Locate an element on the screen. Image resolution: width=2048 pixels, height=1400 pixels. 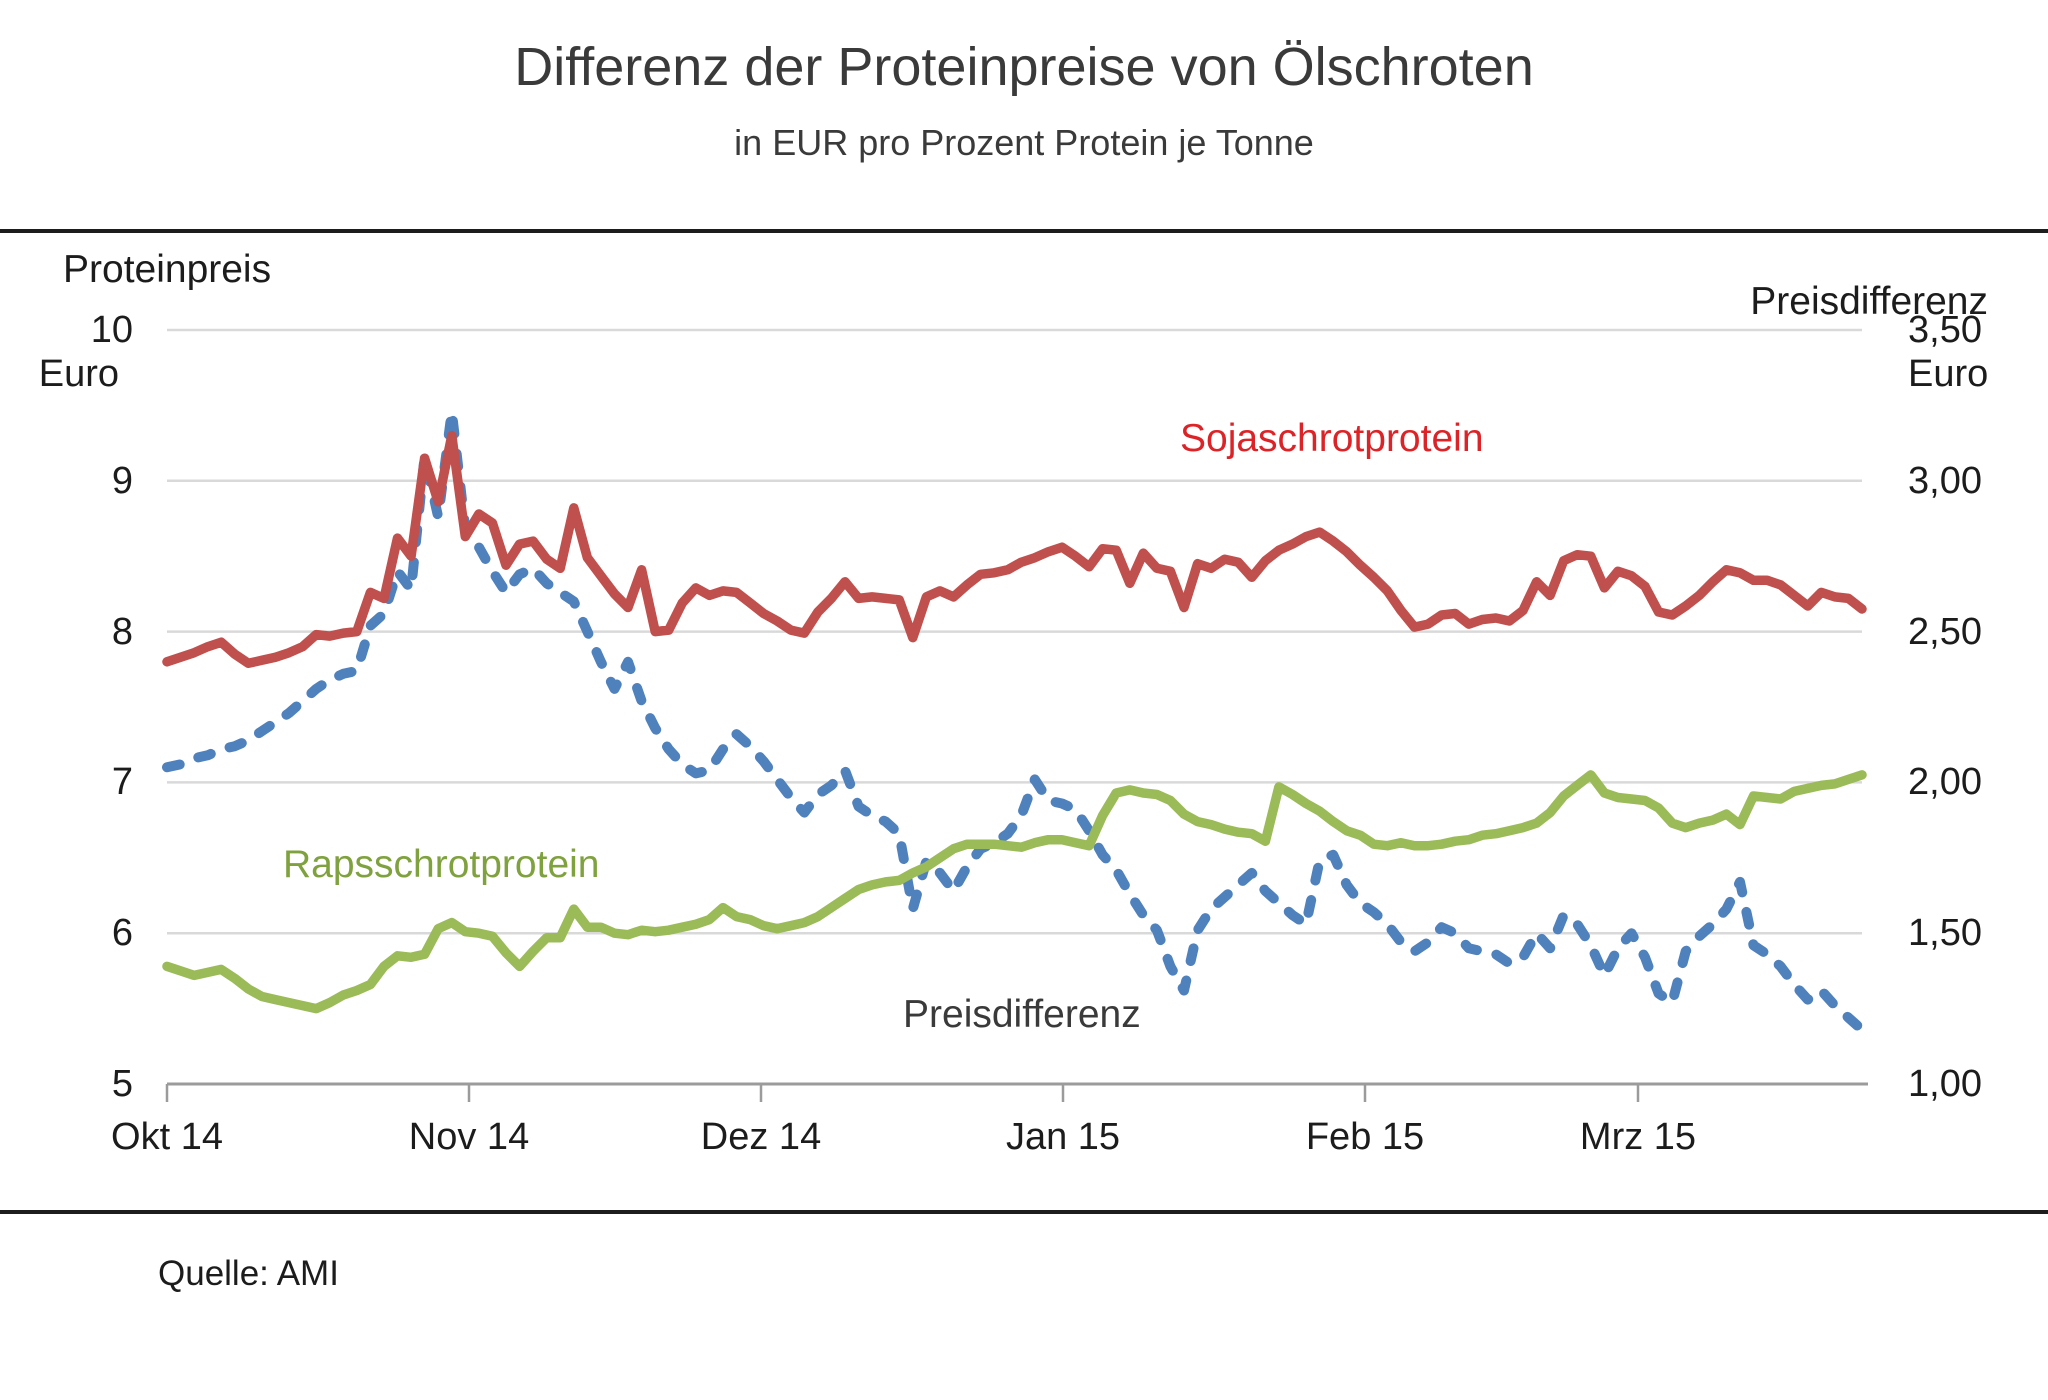
x-label-mrz15: Mrz 15 is located at coordinates (1638, 1137).